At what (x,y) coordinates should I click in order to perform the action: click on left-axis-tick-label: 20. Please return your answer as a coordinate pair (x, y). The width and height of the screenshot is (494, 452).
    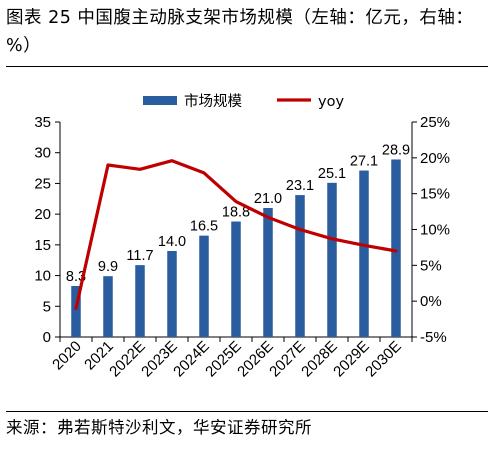
    Looking at the image, I should click on (42, 214).